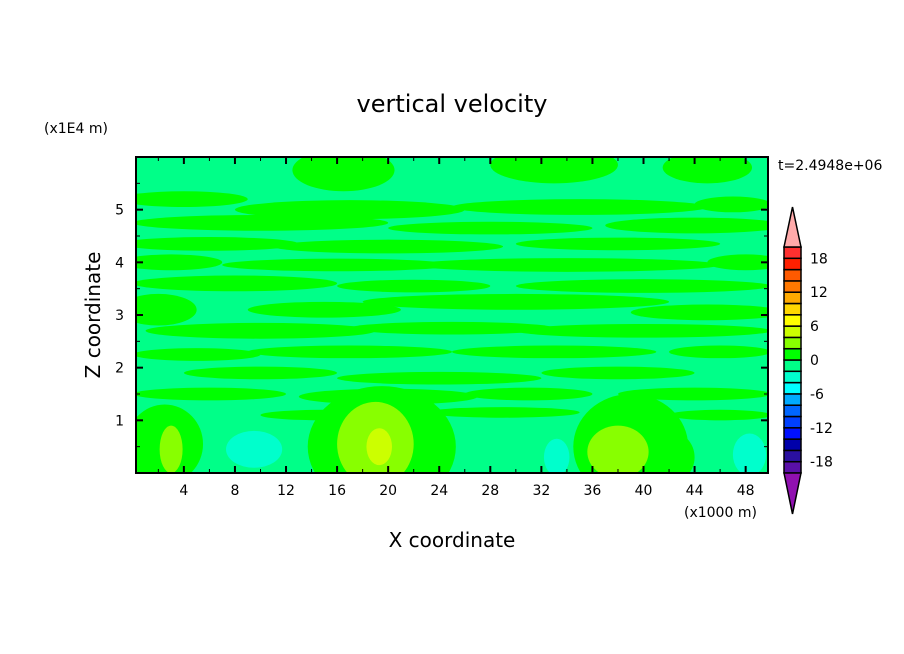 This screenshot has width=904, height=654. I want to click on x-tick-label: 48, so click(746, 491).